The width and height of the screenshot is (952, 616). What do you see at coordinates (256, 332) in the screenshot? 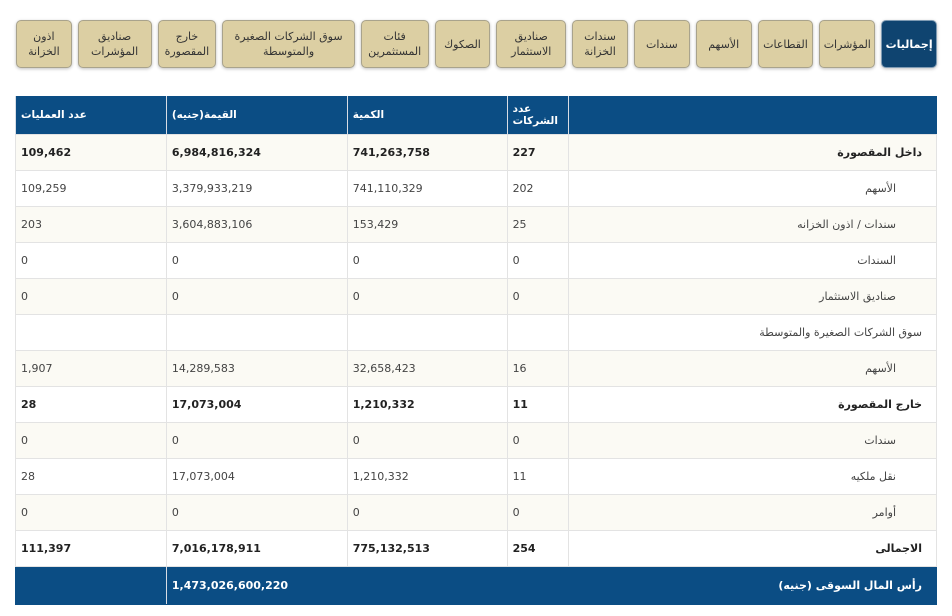
I see `cell-value` at bounding box center [256, 332].